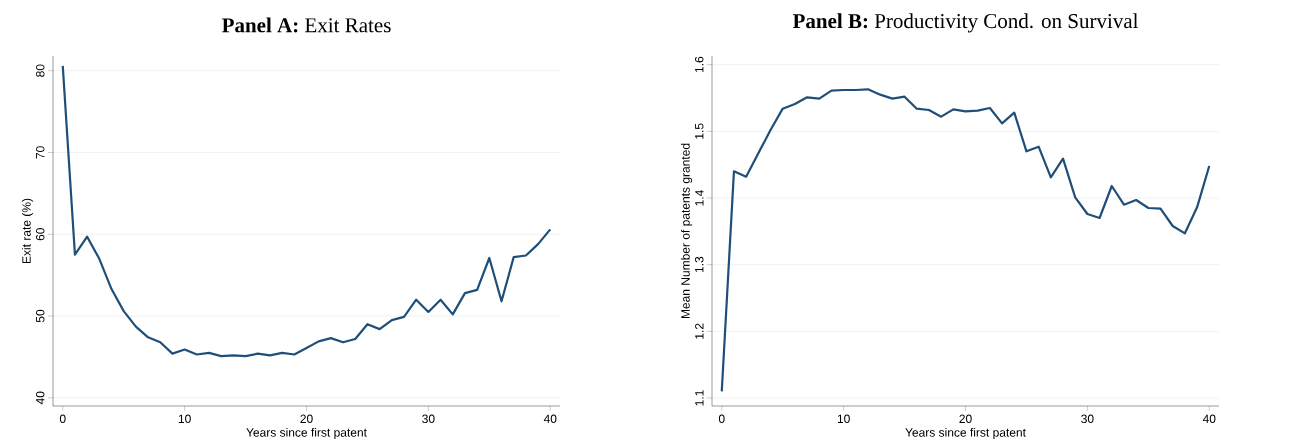 The image size is (1297, 448). Describe the element at coordinates (40, 152) in the screenshot. I see `y-tick-label: 70` at that location.